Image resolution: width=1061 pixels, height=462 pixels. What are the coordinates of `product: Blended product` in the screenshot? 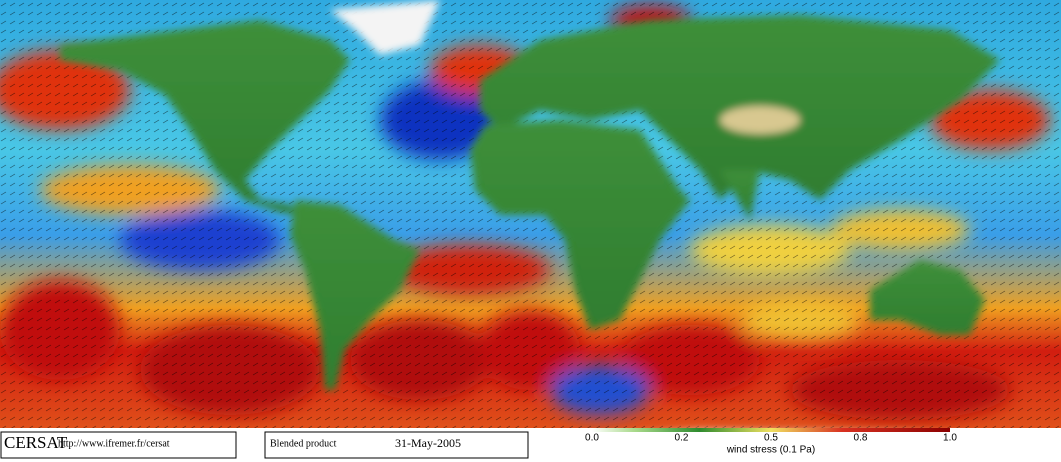 It's located at (303, 443).